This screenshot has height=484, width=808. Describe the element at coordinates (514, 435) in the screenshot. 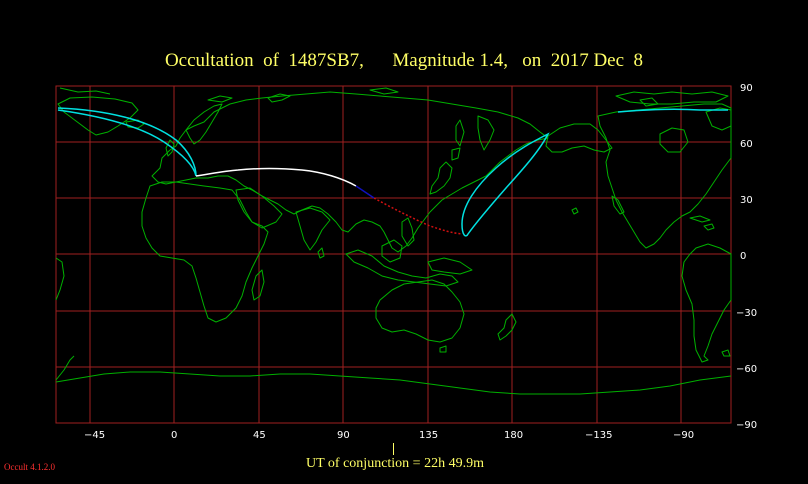

I see `lon-tick-label: 180` at that location.